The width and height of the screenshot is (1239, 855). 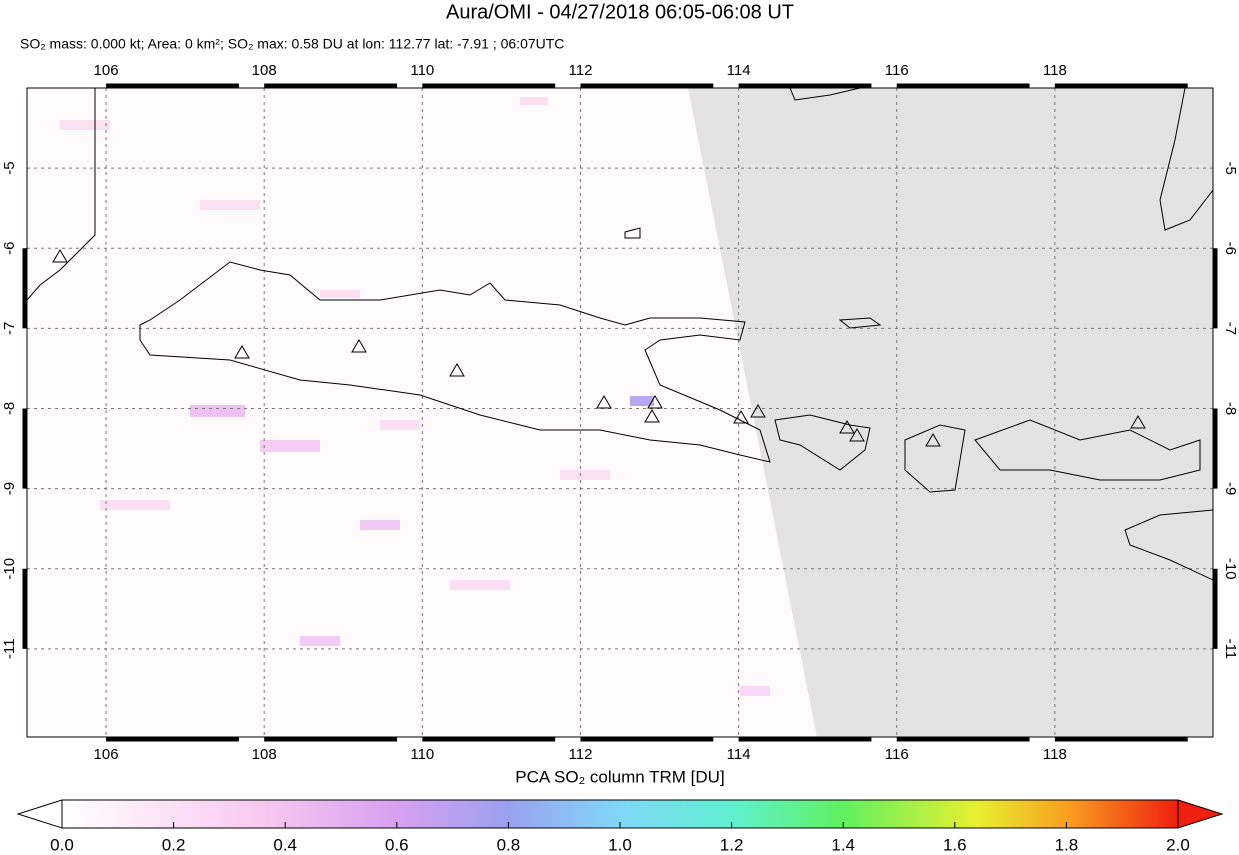 What do you see at coordinates (509, 844) in the screenshot?
I see `colorbar-tick-label: 0.8` at bounding box center [509, 844].